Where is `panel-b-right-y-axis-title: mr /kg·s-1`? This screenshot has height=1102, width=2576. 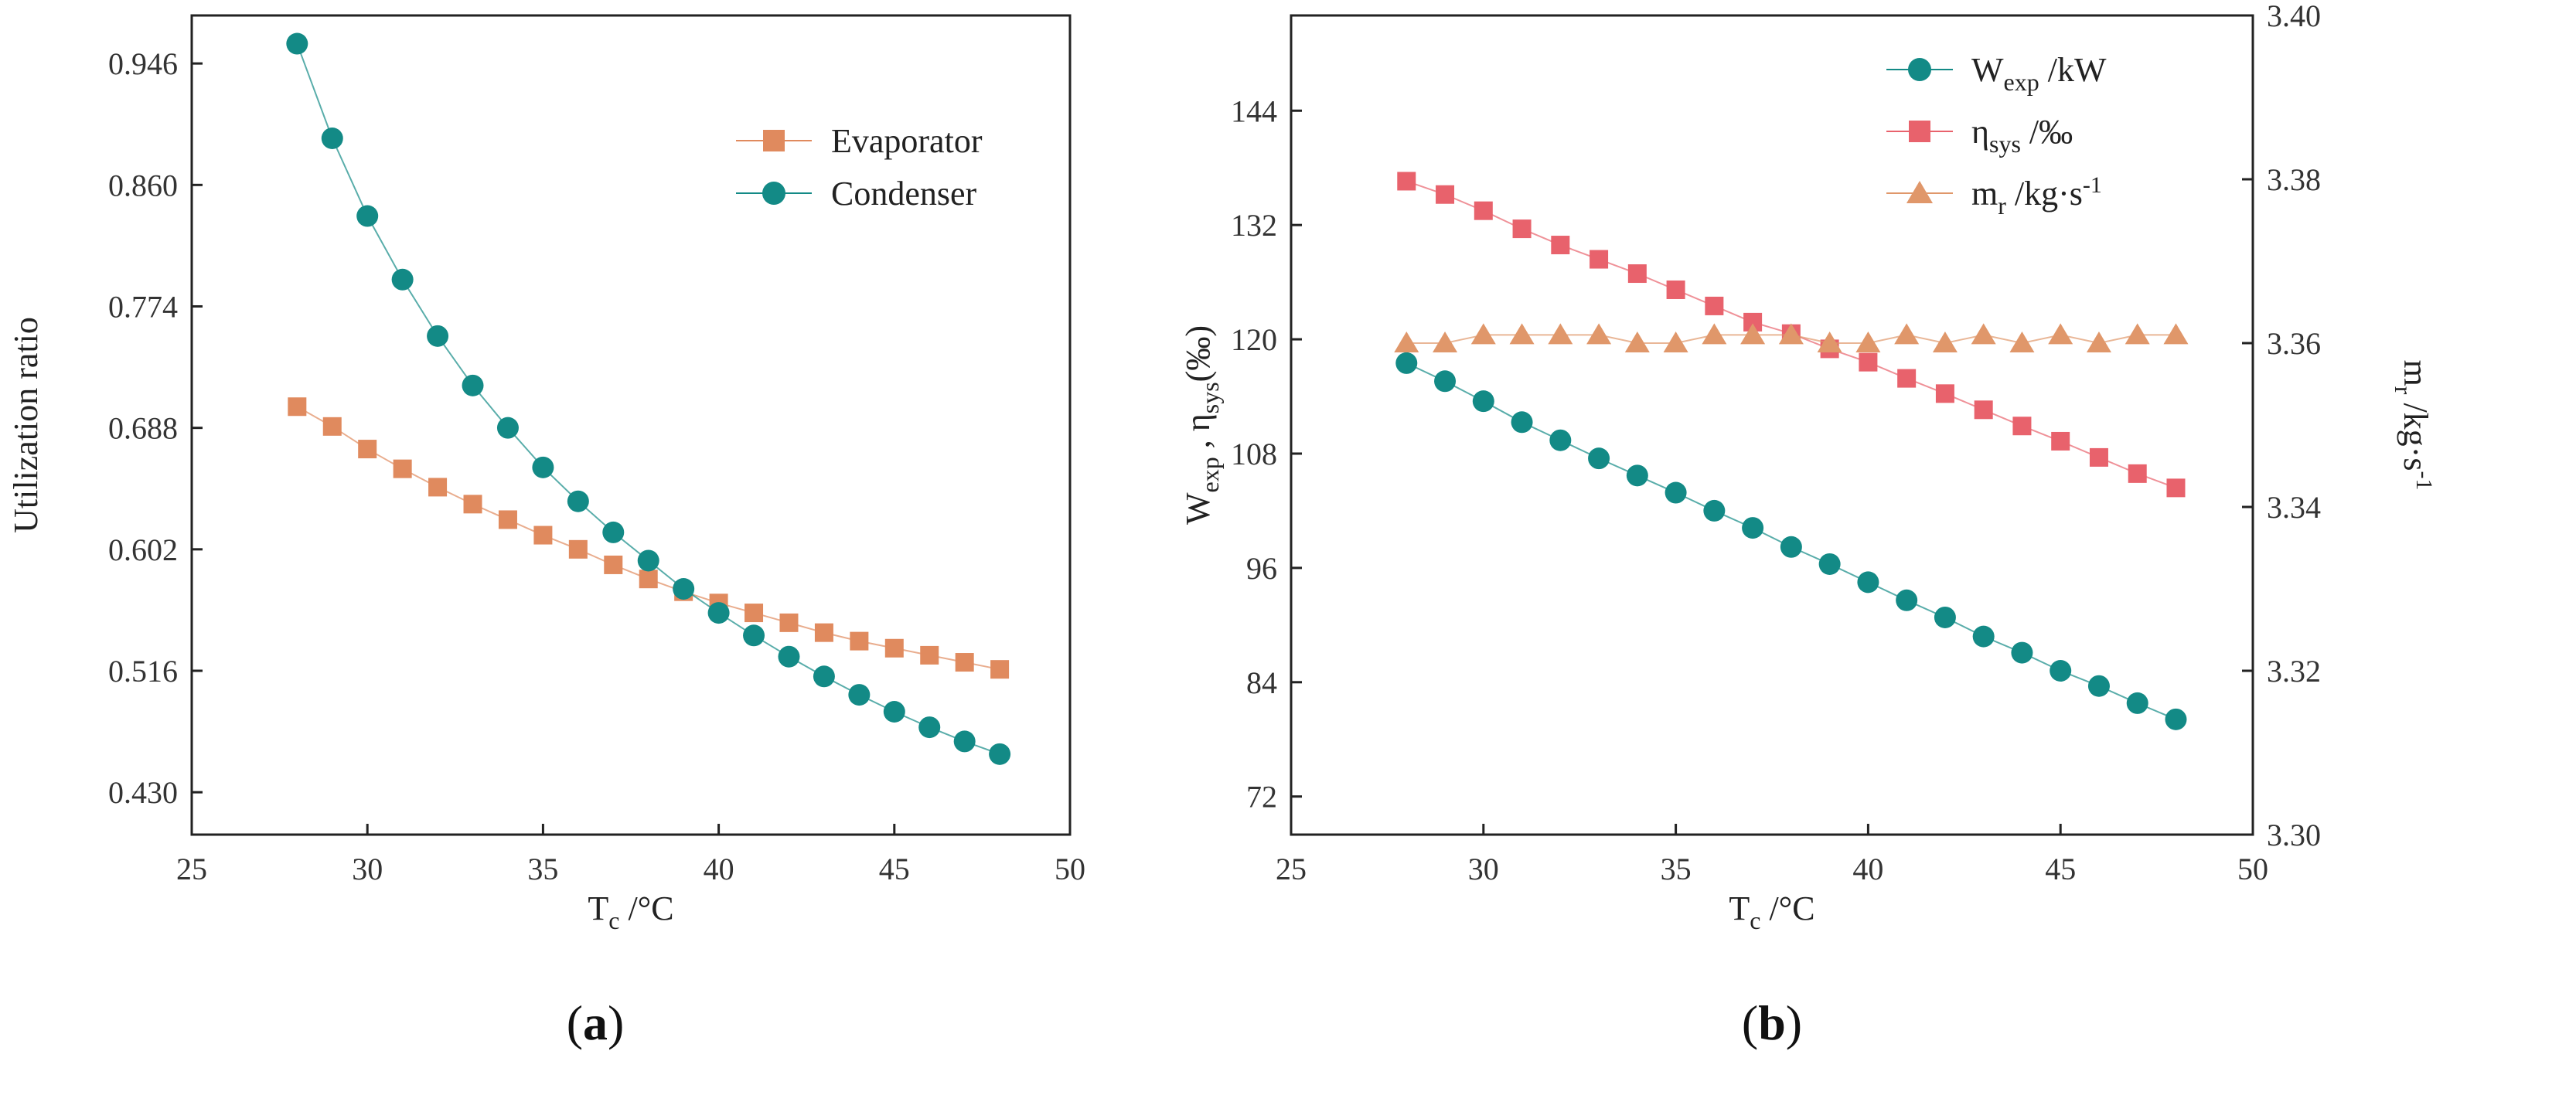
panel-b-right-y-axis-title: mr /kg·s-1 is located at coordinates (2413, 425).